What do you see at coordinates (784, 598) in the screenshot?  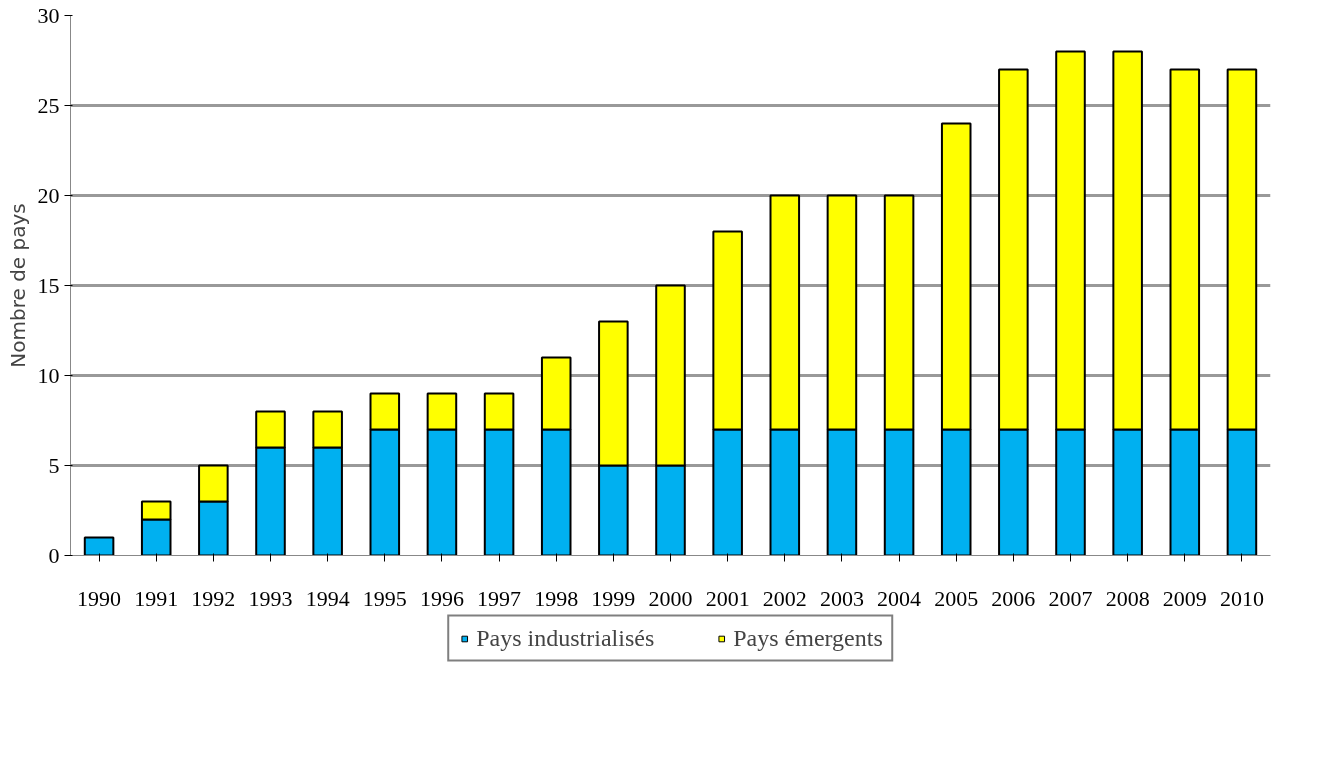 I see `x-tick-label: 2002` at bounding box center [784, 598].